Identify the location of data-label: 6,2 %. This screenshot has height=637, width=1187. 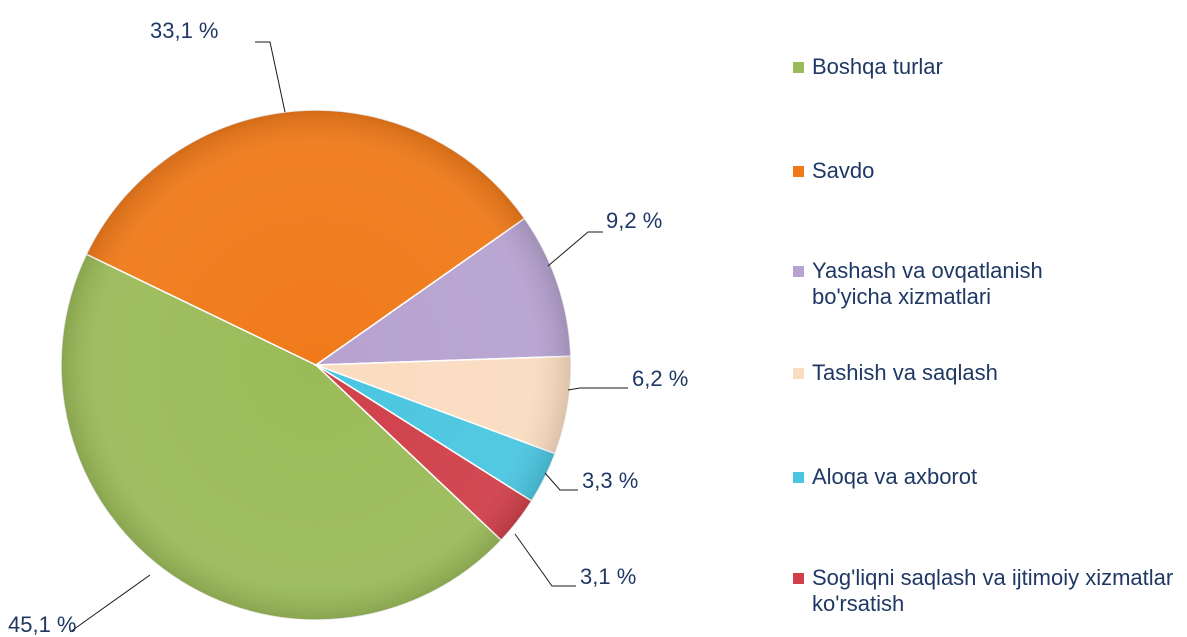
(660, 378).